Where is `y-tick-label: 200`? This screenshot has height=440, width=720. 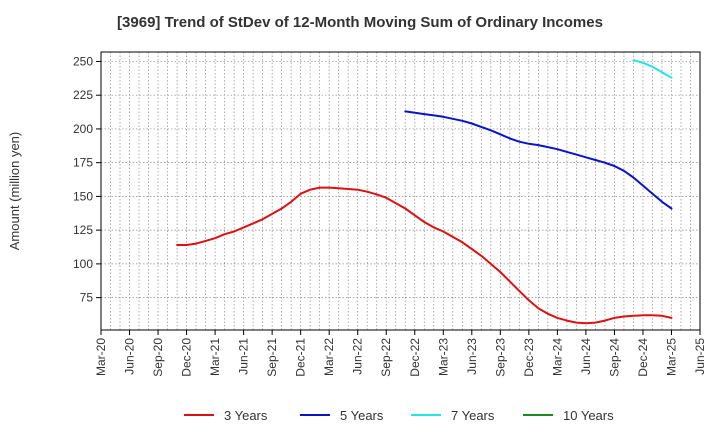
y-tick-label: 200 is located at coordinates (83, 129).